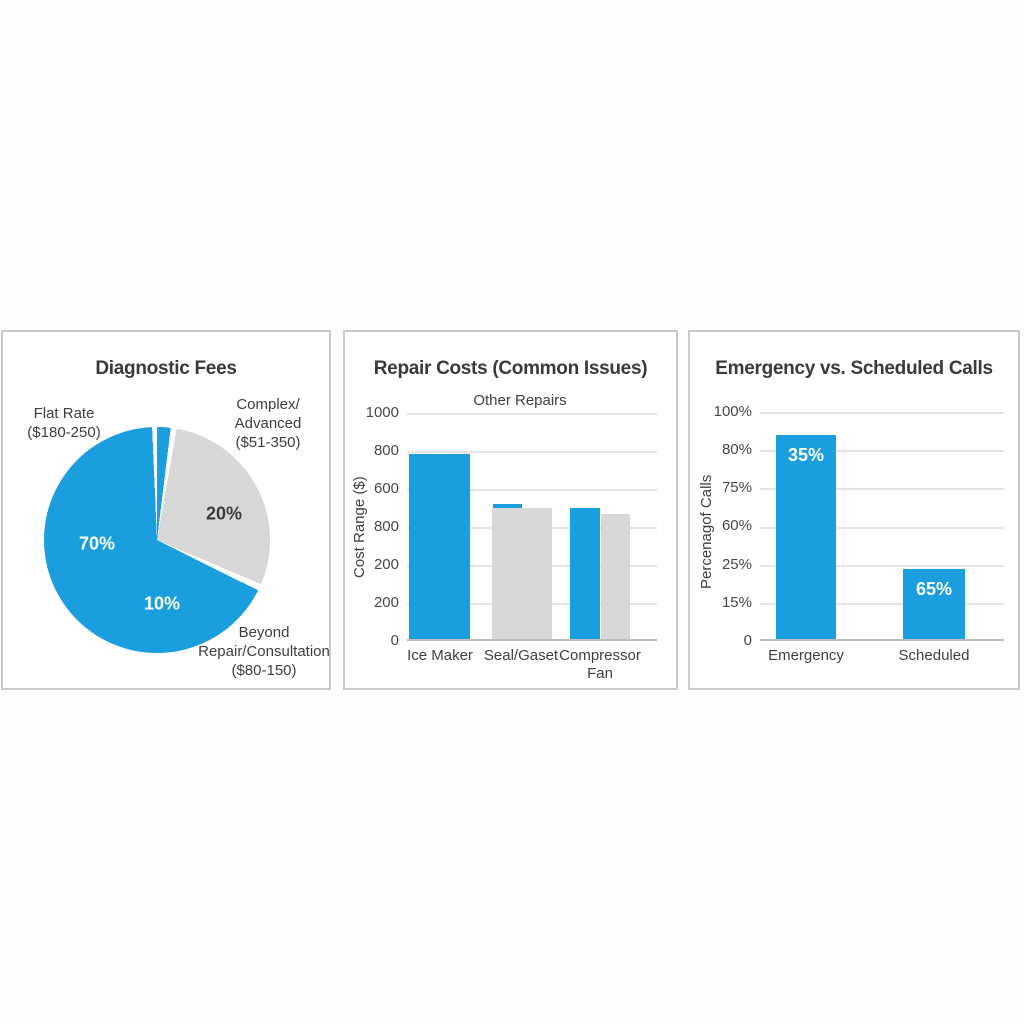 This screenshot has width=1024, height=1024. I want to click on y-tick-label: 100%, so click(732, 411).